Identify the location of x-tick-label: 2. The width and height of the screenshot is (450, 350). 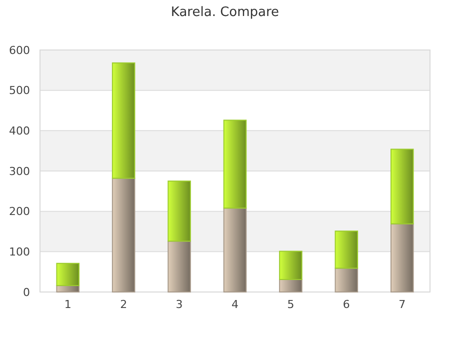
(124, 304).